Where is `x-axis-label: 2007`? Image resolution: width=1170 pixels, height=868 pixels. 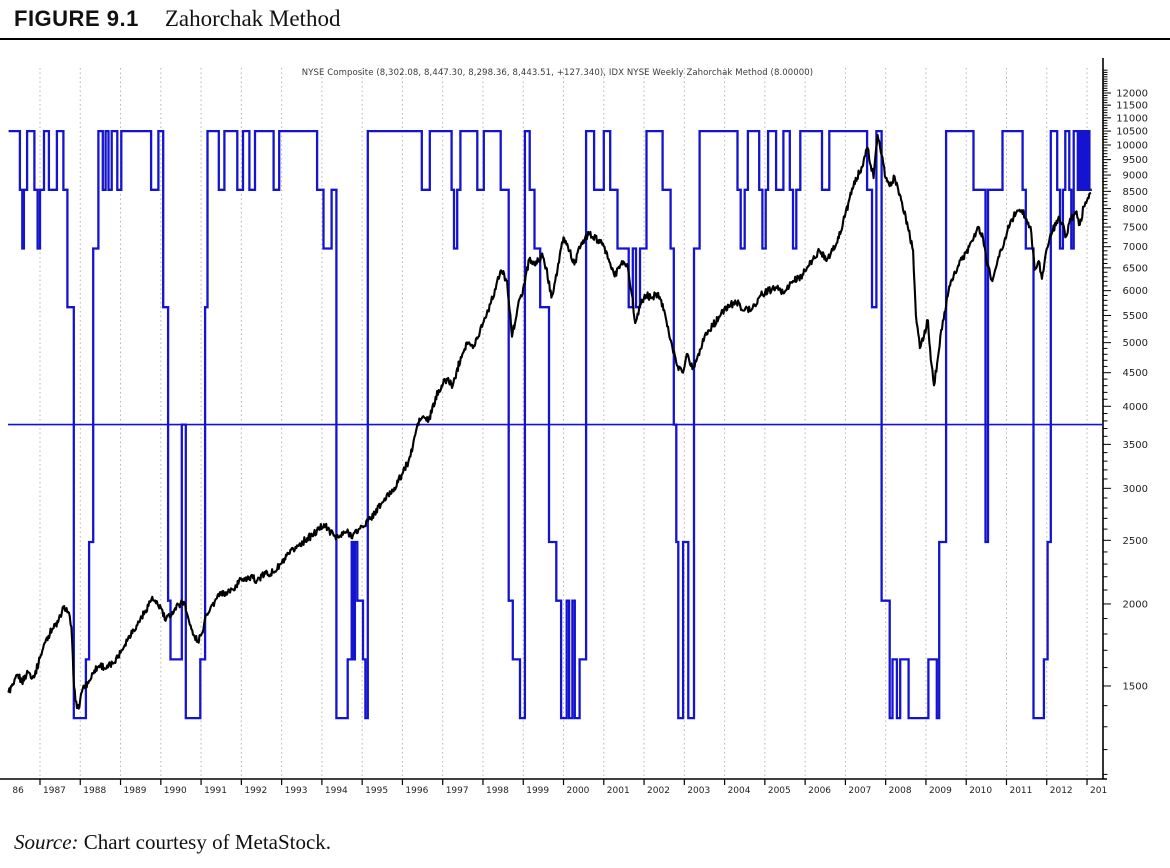
x-axis-label: 2007 is located at coordinates (859, 791).